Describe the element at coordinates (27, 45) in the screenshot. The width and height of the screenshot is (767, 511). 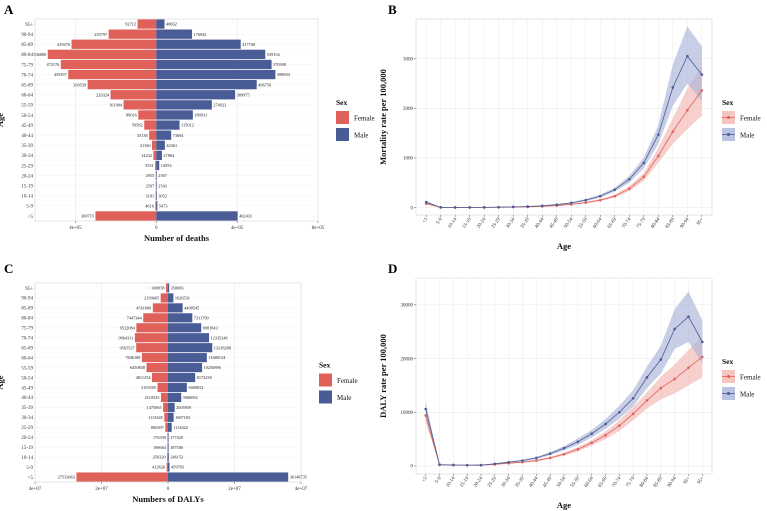
I see `y-tick-label: 85-89` at that location.